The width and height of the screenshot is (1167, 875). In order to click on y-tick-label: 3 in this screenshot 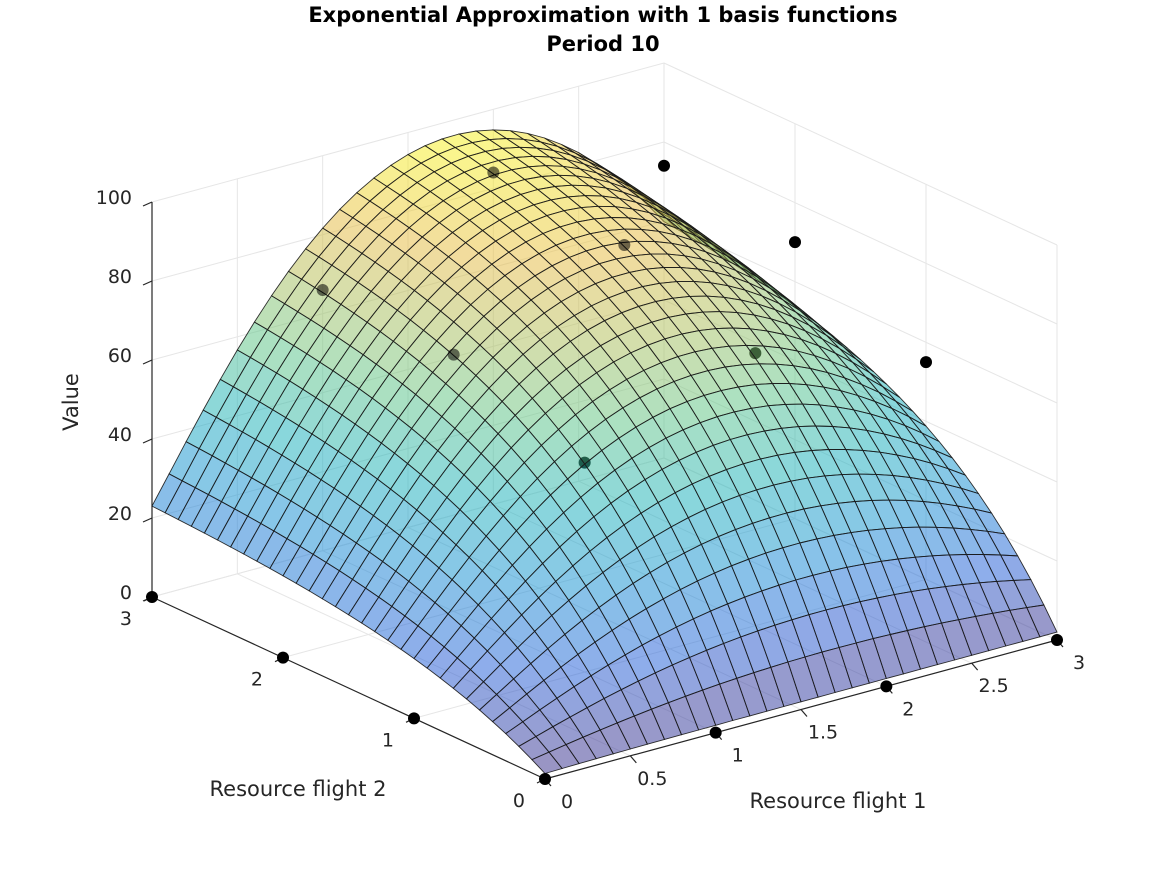, I will do `click(126, 619)`.